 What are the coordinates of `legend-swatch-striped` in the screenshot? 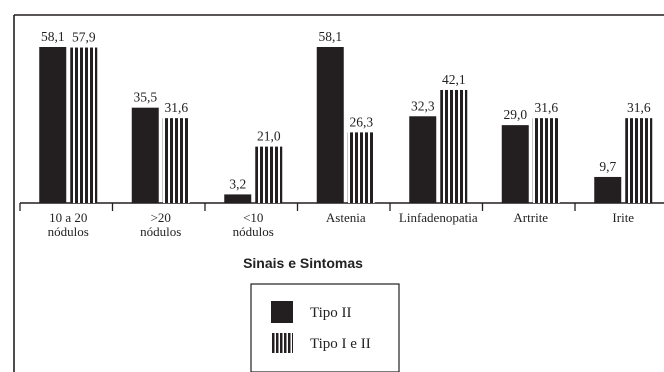 It's located at (282, 343).